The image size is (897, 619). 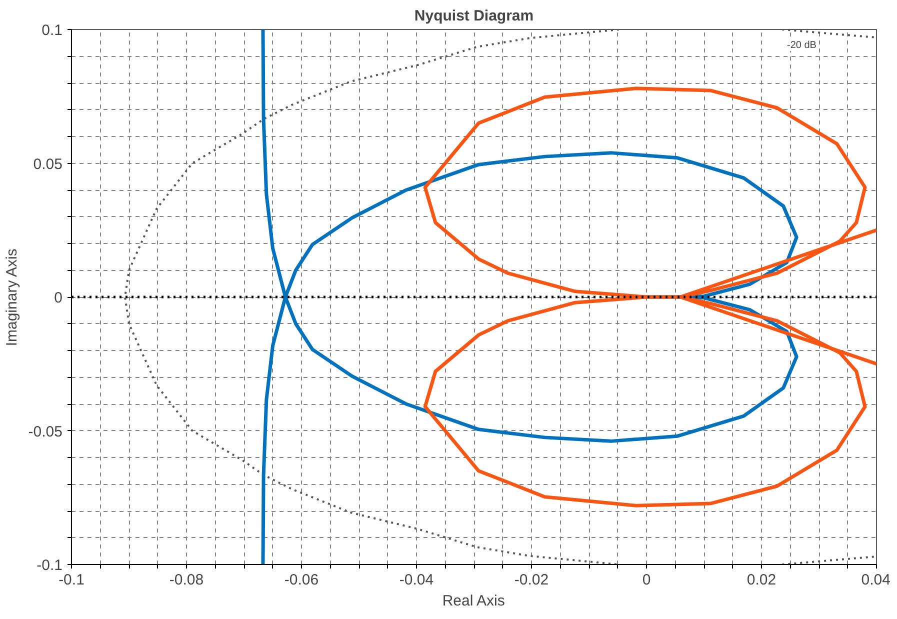 What do you see at coordinates (474, 16) in the screenshot?
I see `chart-title: Nyquist Diagram` at bounding box center [474, 16].